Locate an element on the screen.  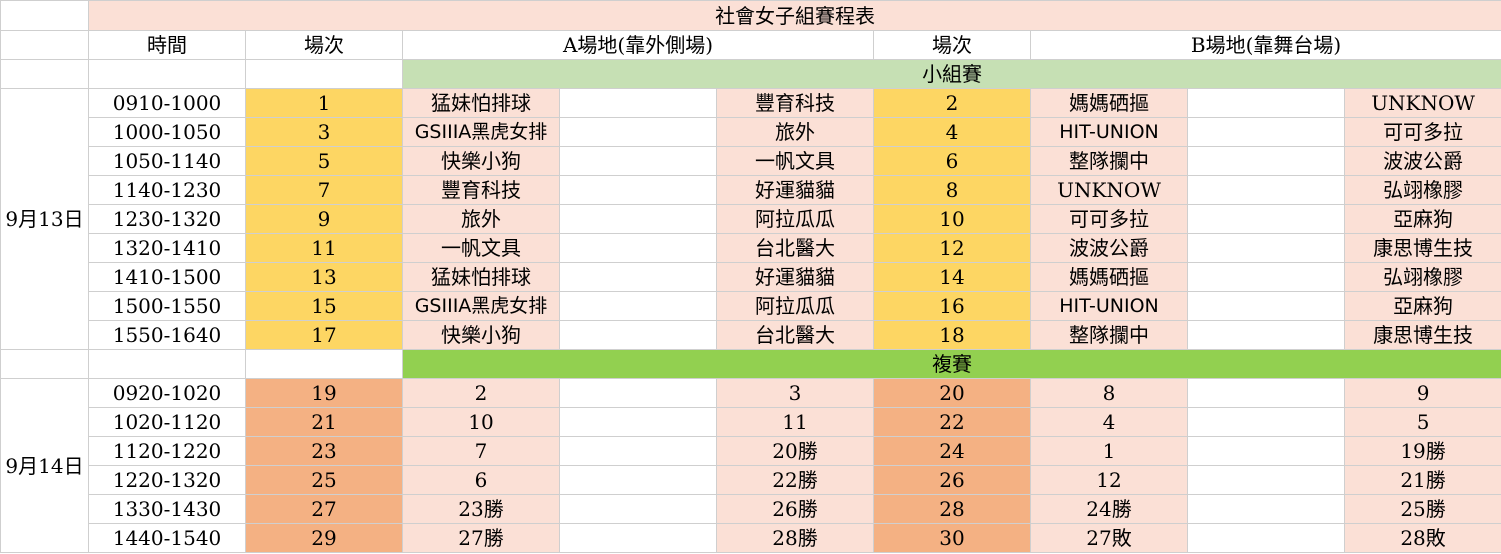
court-b-team-1: 12 is located at coordinates (1109, 480).